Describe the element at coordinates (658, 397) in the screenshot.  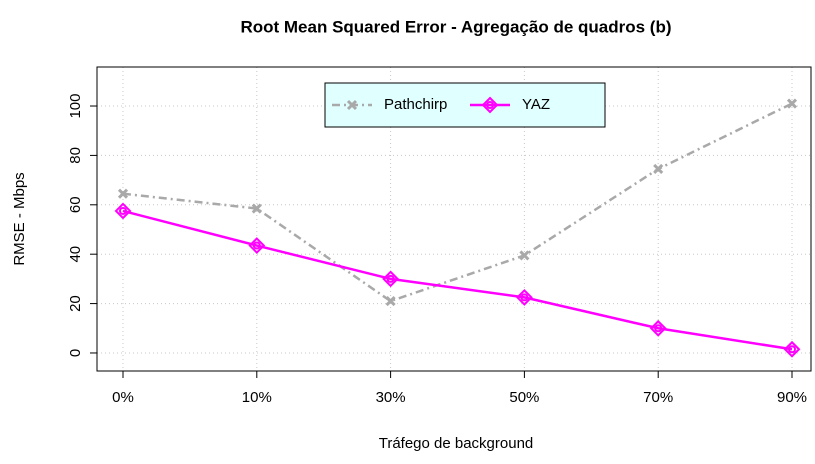
I see `x-tick-label: 70%` at that location.